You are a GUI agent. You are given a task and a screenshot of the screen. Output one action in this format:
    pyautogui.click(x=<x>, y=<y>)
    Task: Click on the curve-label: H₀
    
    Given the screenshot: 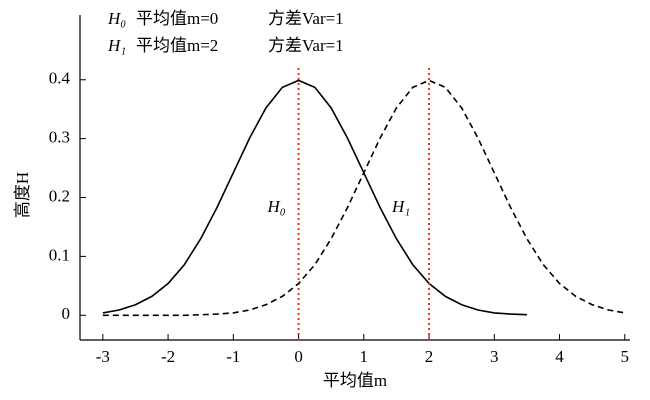 What is the action you would take?
    pyautogui.click(x=275, y=206)
    